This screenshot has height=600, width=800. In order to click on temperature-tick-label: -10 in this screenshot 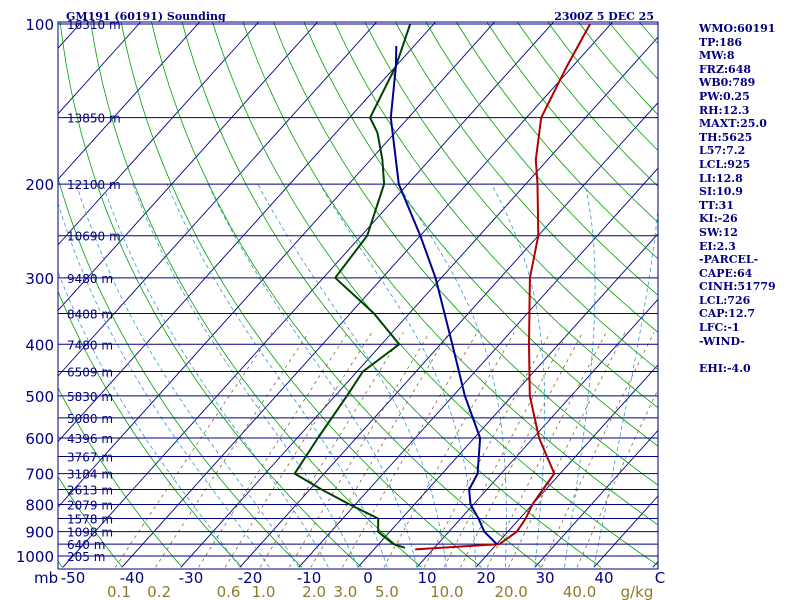, I will do `click(309, 578)`.